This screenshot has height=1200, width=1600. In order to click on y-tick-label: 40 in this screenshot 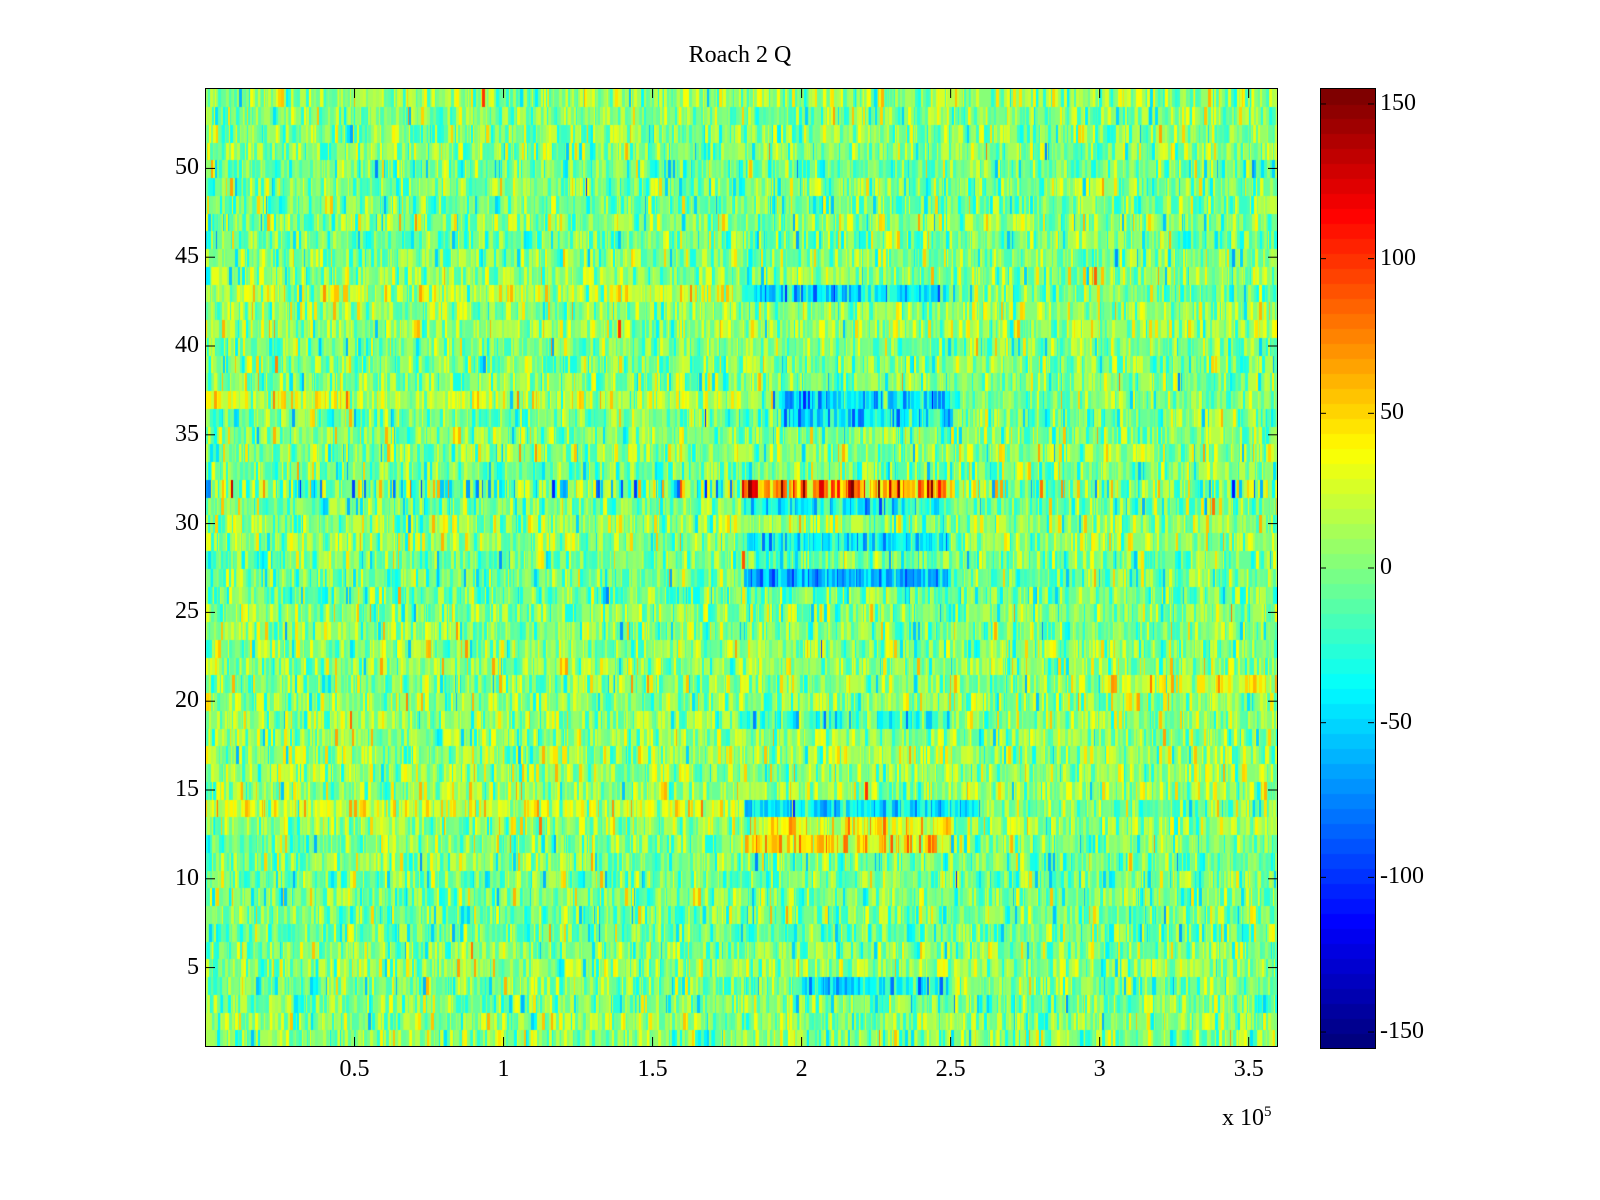, I will do `click(187, 345)`.